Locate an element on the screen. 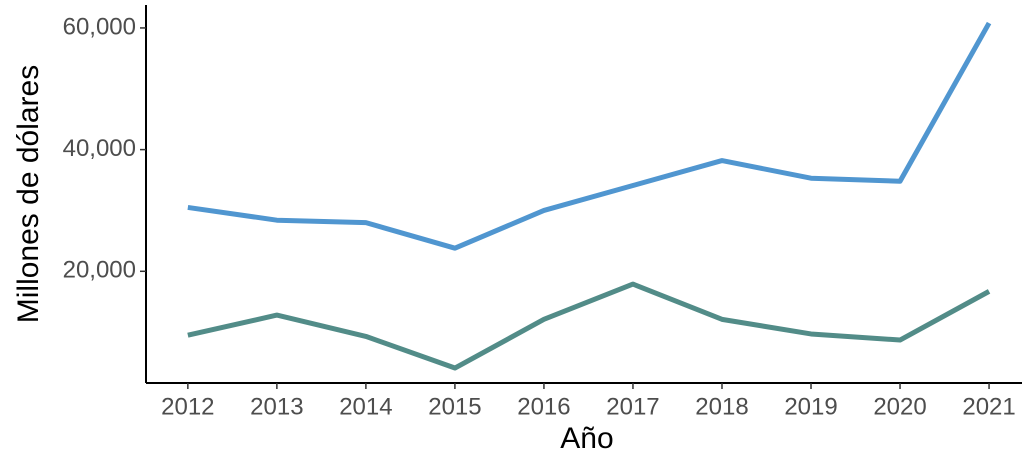 Image resolution: width=1024 pixels, height=461 pixels. x-tick-label: 2013 is located at coordinates (276, 406).